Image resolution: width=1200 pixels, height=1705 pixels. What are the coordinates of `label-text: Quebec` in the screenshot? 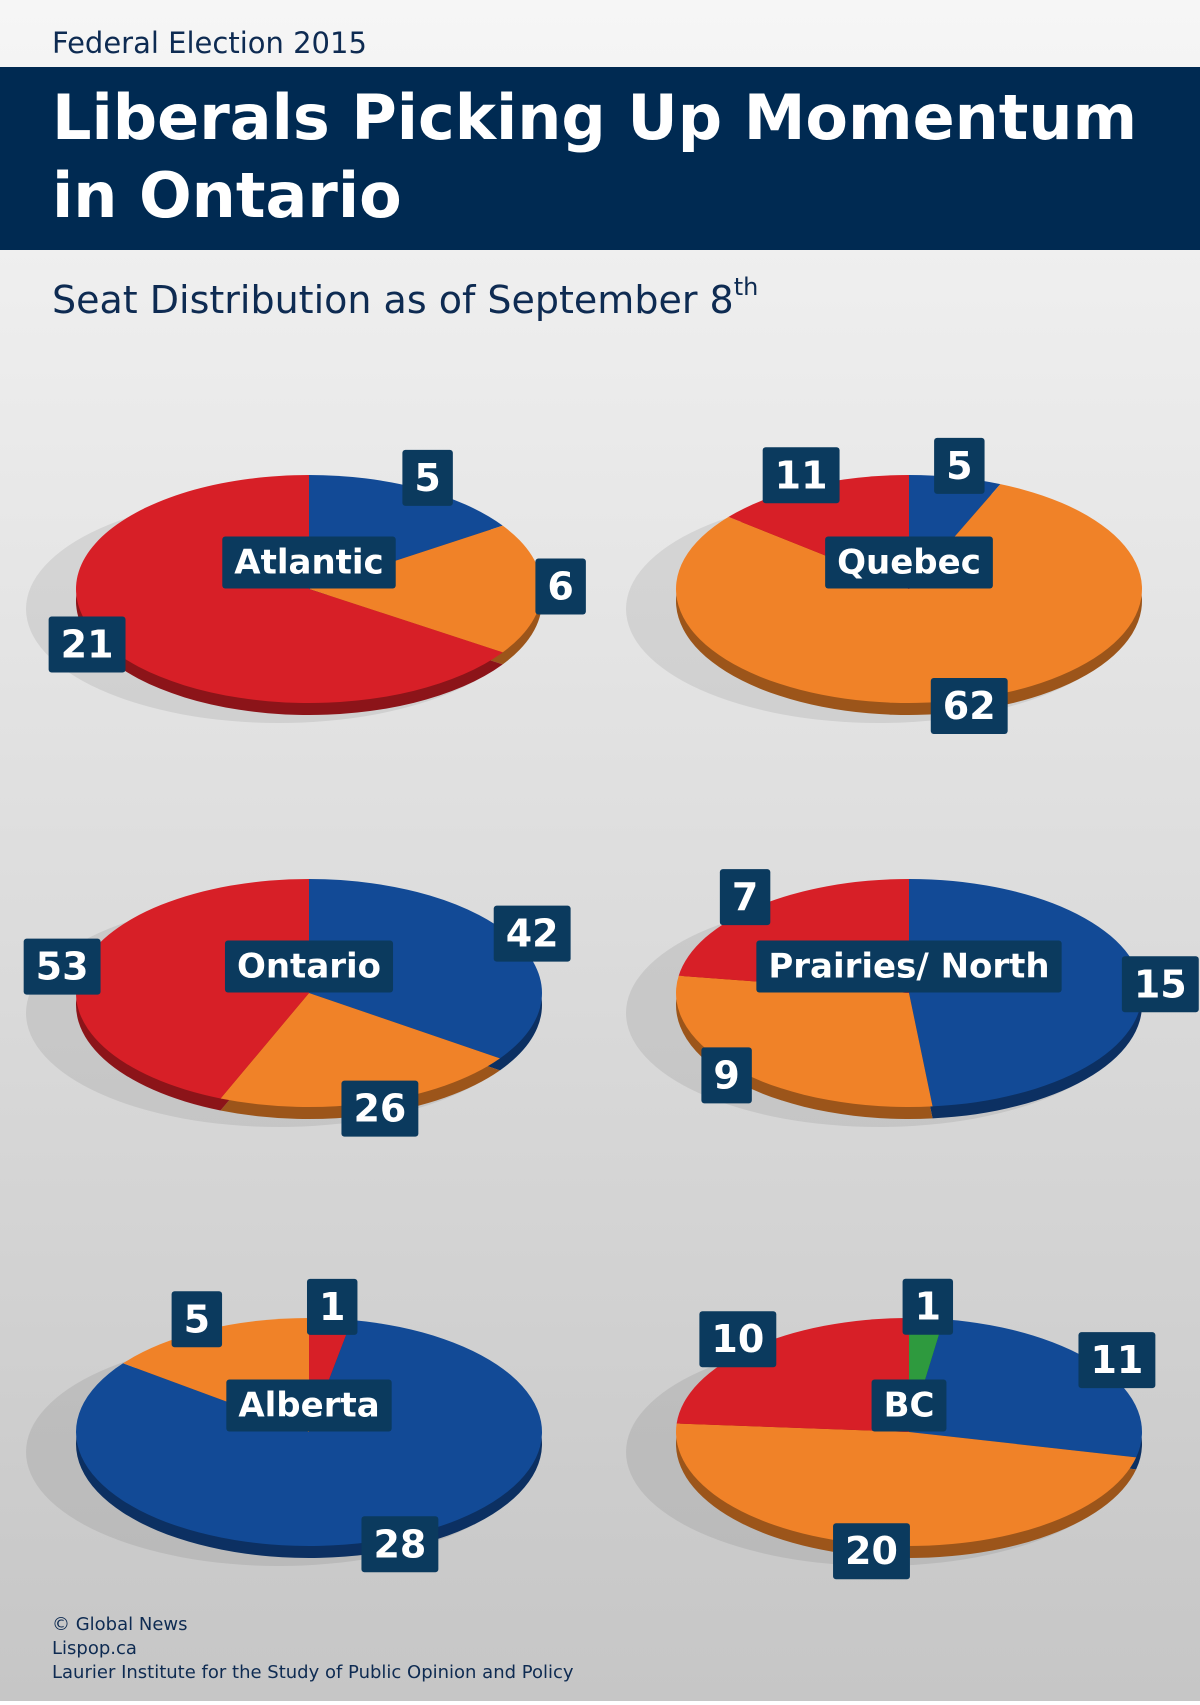 It's located at (909, 563).